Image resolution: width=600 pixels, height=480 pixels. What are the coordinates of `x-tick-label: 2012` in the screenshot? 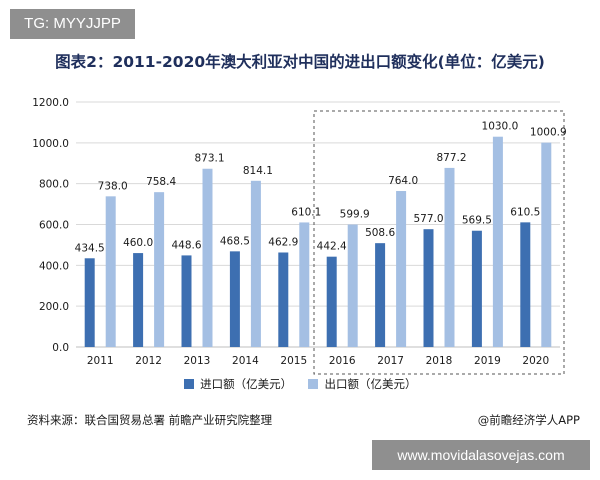 It's located at (148, 361).